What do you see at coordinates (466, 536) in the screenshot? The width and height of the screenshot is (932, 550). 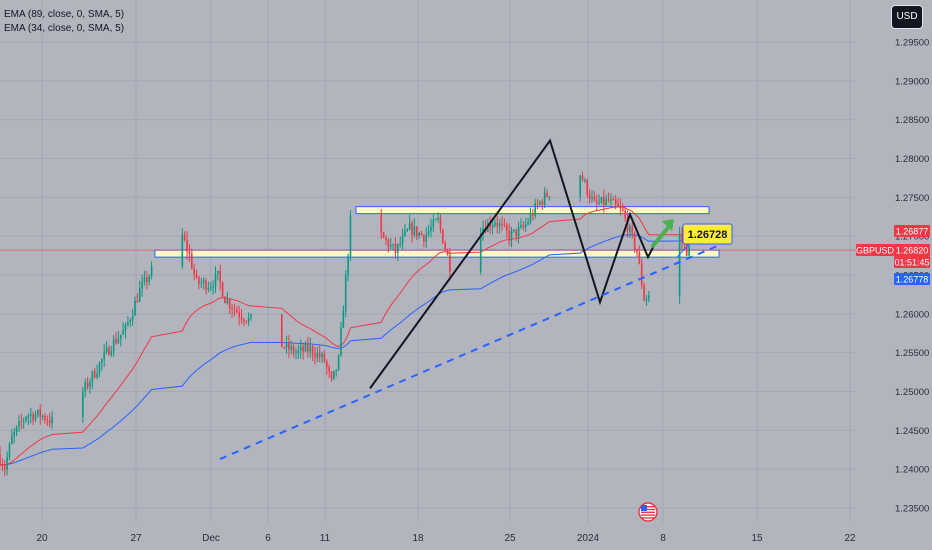 I see `time-axis: 20 27 Dec 6 11 18 25 2024 8 15 22` at bounding box center [466, 536].